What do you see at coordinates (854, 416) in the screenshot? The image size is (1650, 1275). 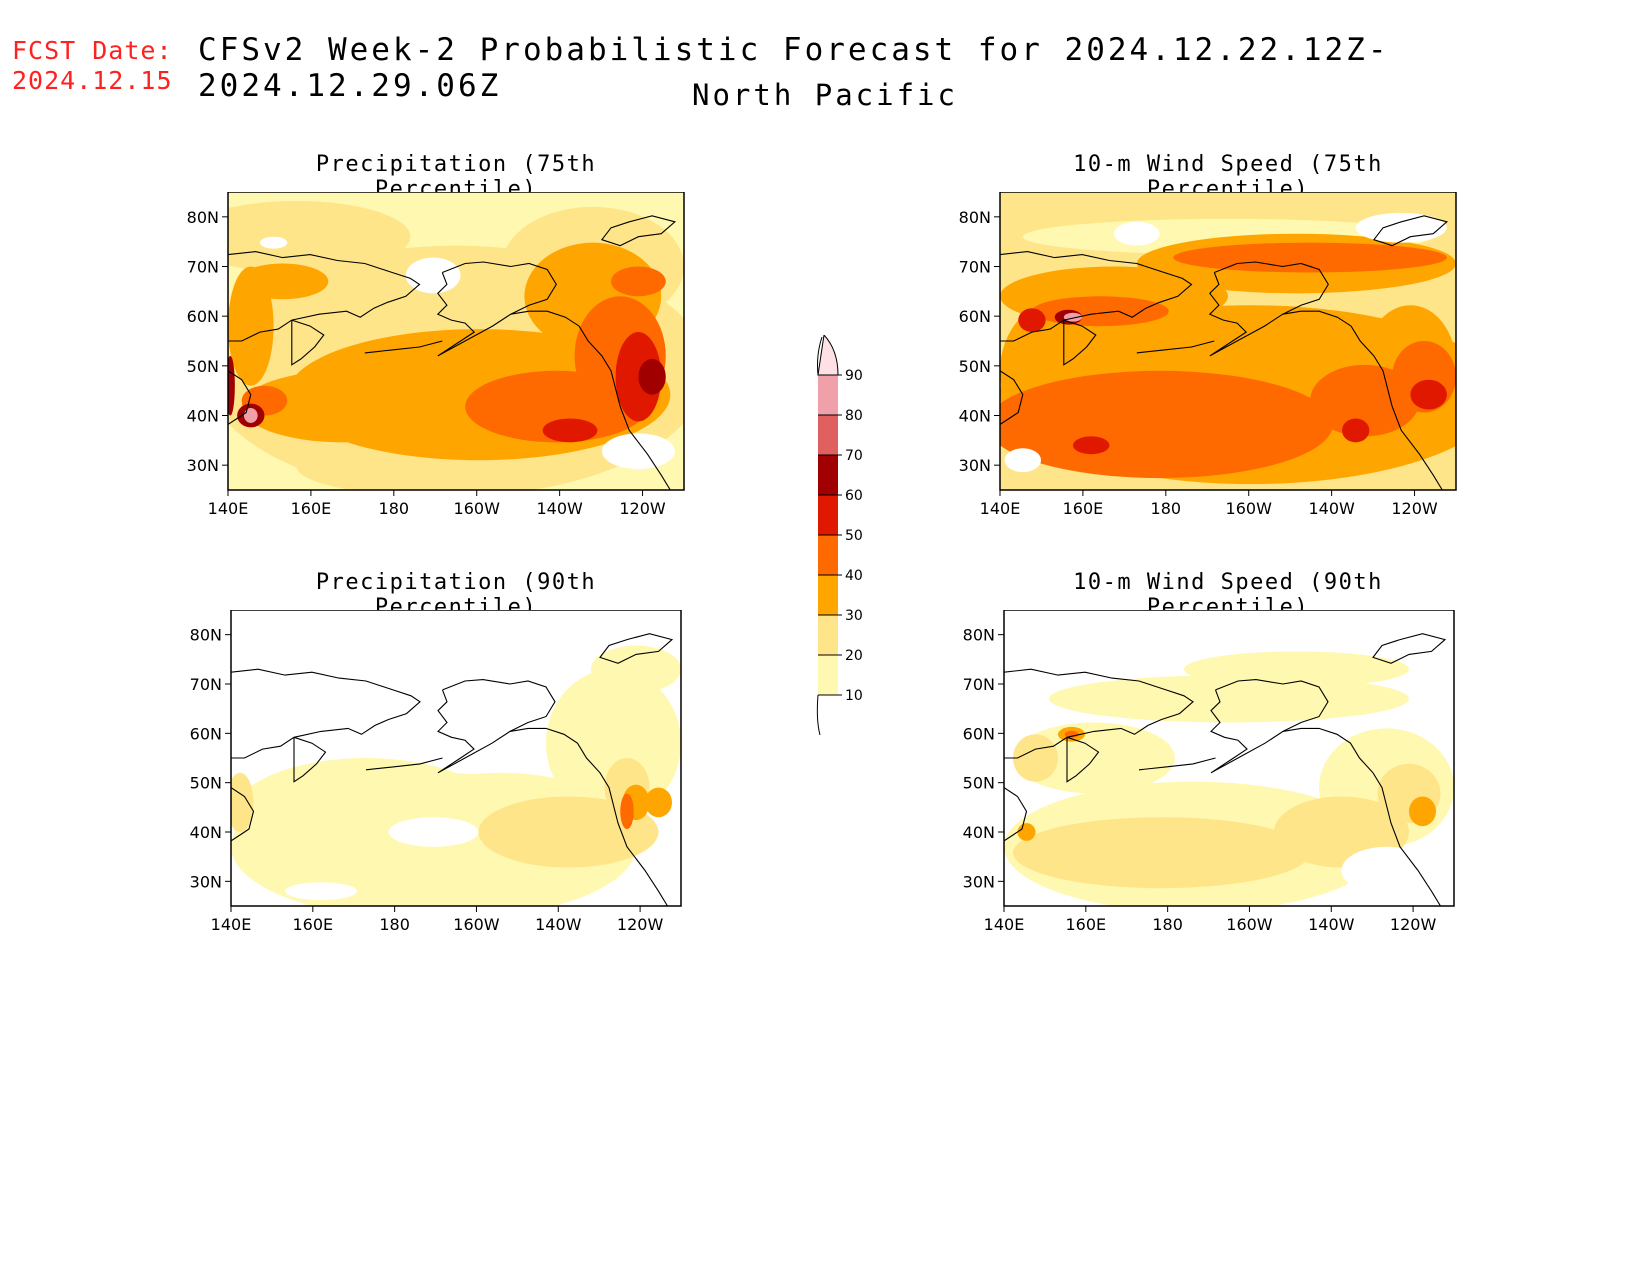 I see `colorbar-label: 80` at bounding box center [854, 416].